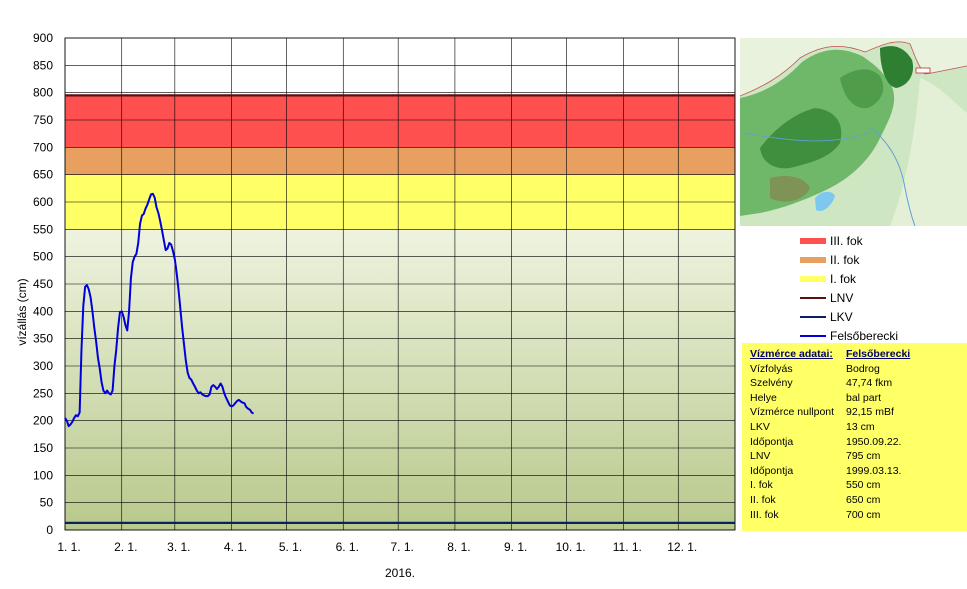 This screenshot has width=967, height=589. Describe the element at coordinates (863, 456) in the screenshot. I see `station-info-value: 795 cm` at that location.